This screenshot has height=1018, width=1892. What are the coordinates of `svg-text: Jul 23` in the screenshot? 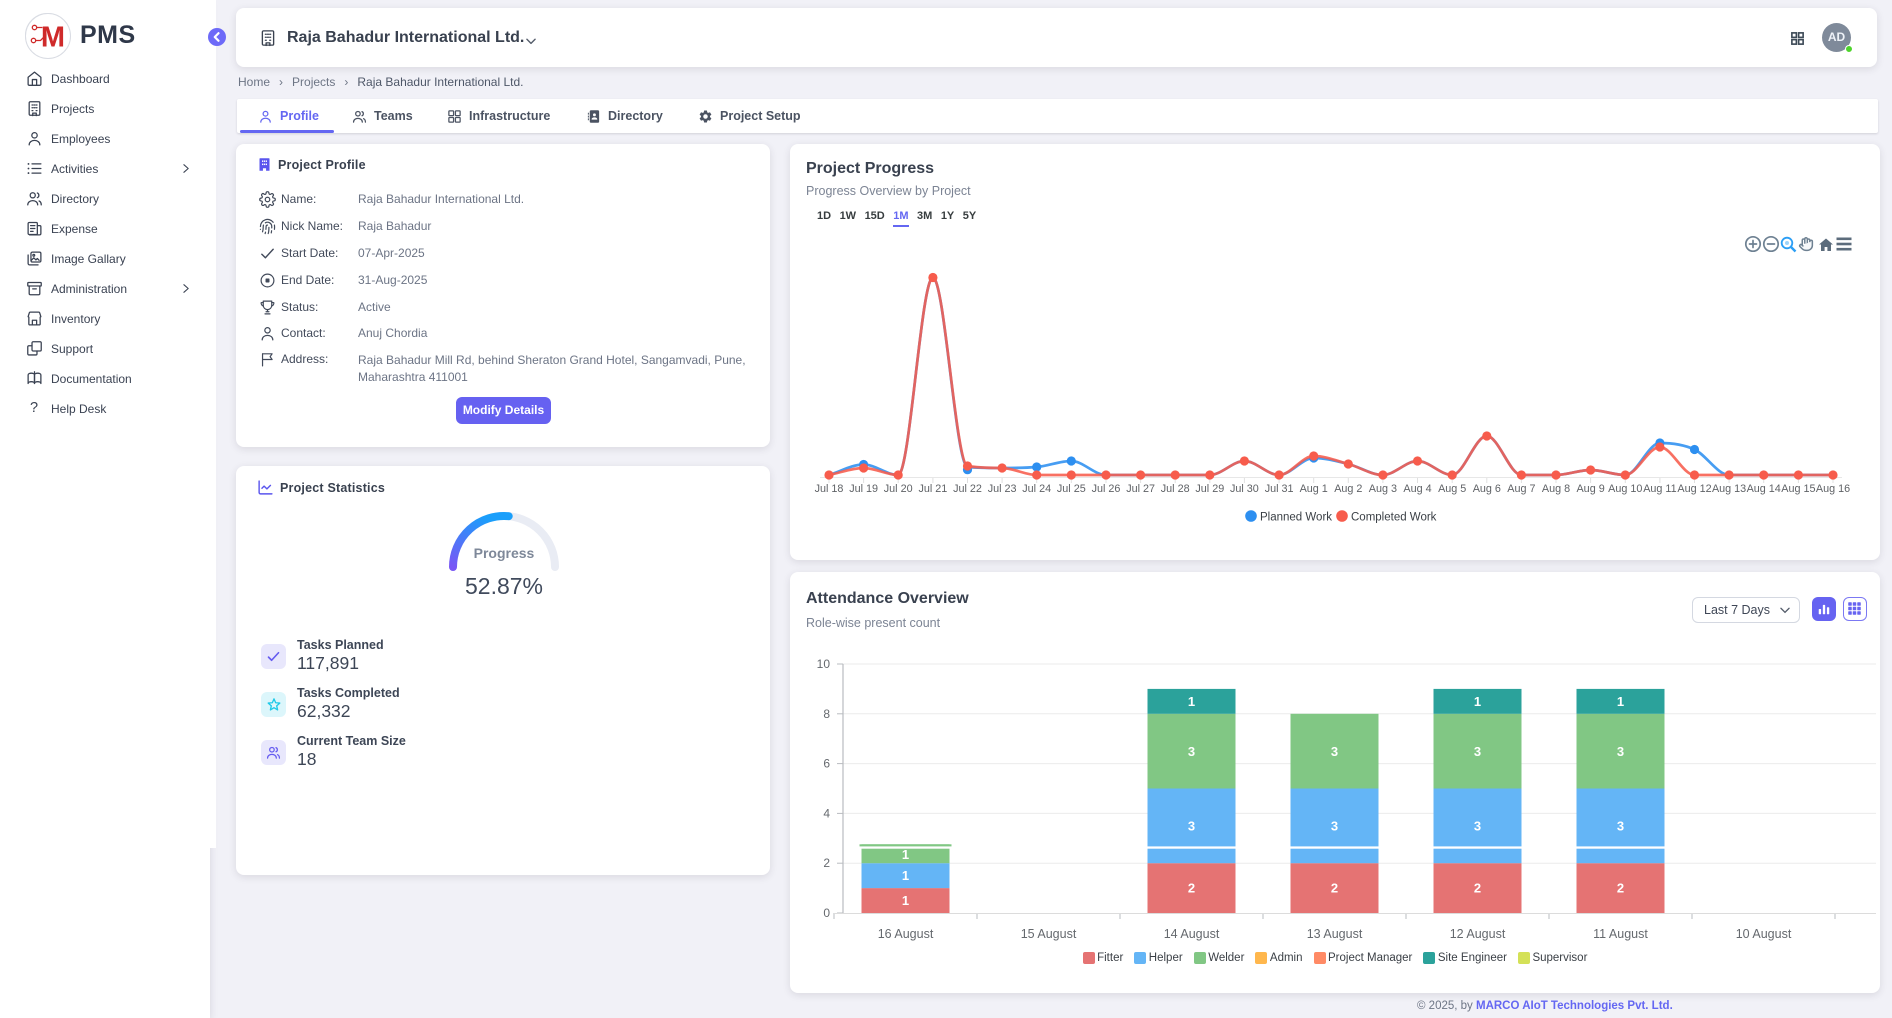 It's located at (1002, 489).